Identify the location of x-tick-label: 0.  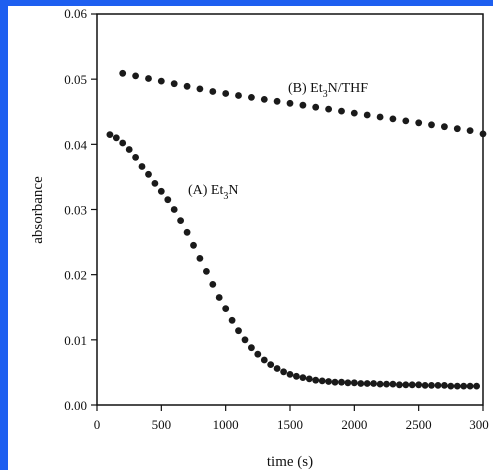
(97, 424).